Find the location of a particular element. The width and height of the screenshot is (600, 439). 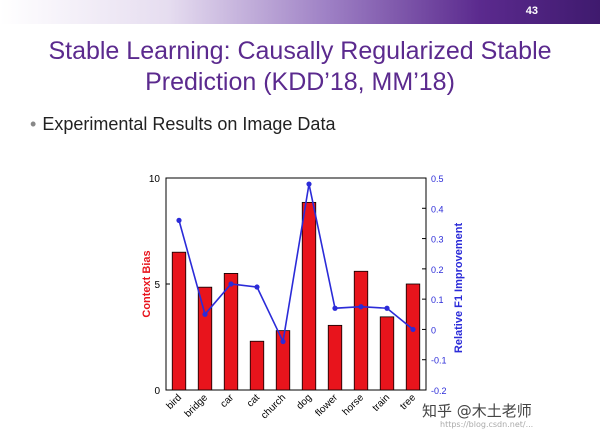

category-label-dog: dog is located at coordinates (305, 402).